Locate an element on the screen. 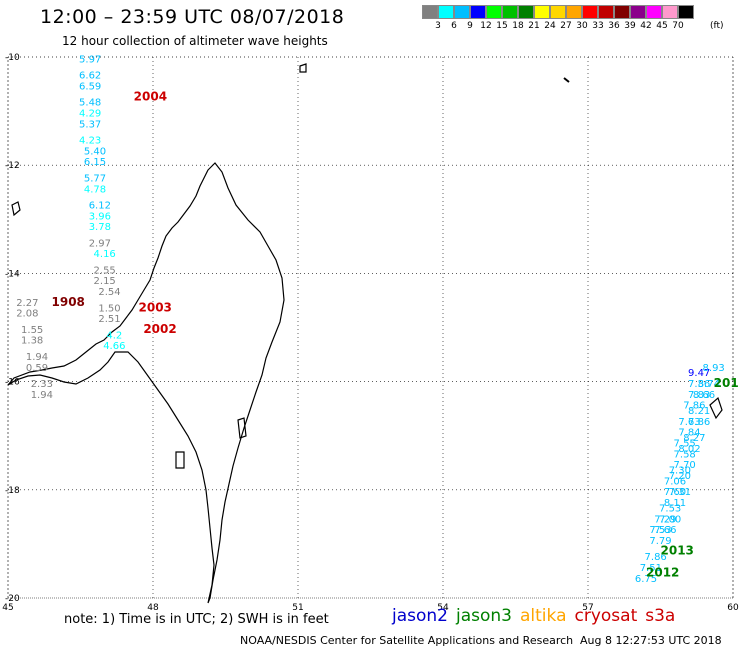 The height and width of the screenshot is (650, 740). wave-height-value: 4.16 is located at coordinates (105, 254).